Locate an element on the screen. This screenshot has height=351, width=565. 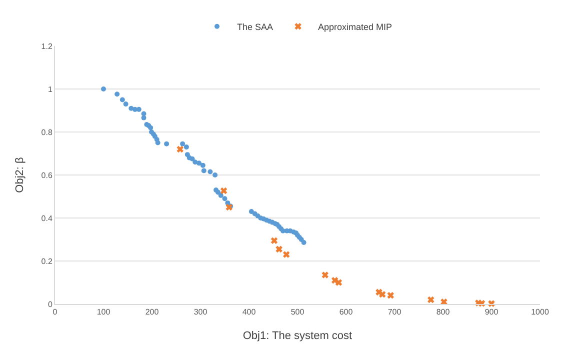
x-tick-label: 600 is located at coordinates (346, 312).